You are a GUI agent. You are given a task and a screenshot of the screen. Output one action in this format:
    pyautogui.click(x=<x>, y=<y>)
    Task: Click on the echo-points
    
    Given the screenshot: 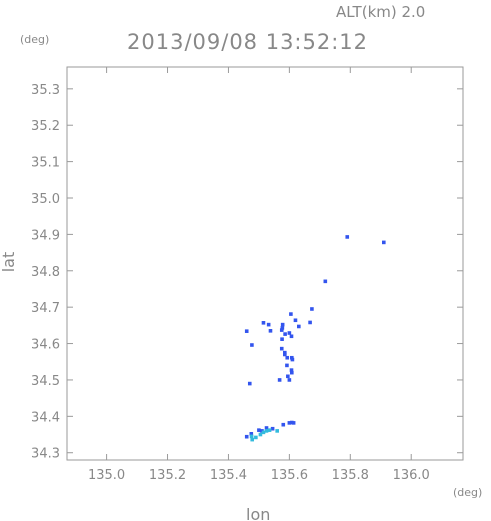 What is the action you would take?
    pyautogui.click(x=315, y=338)
    